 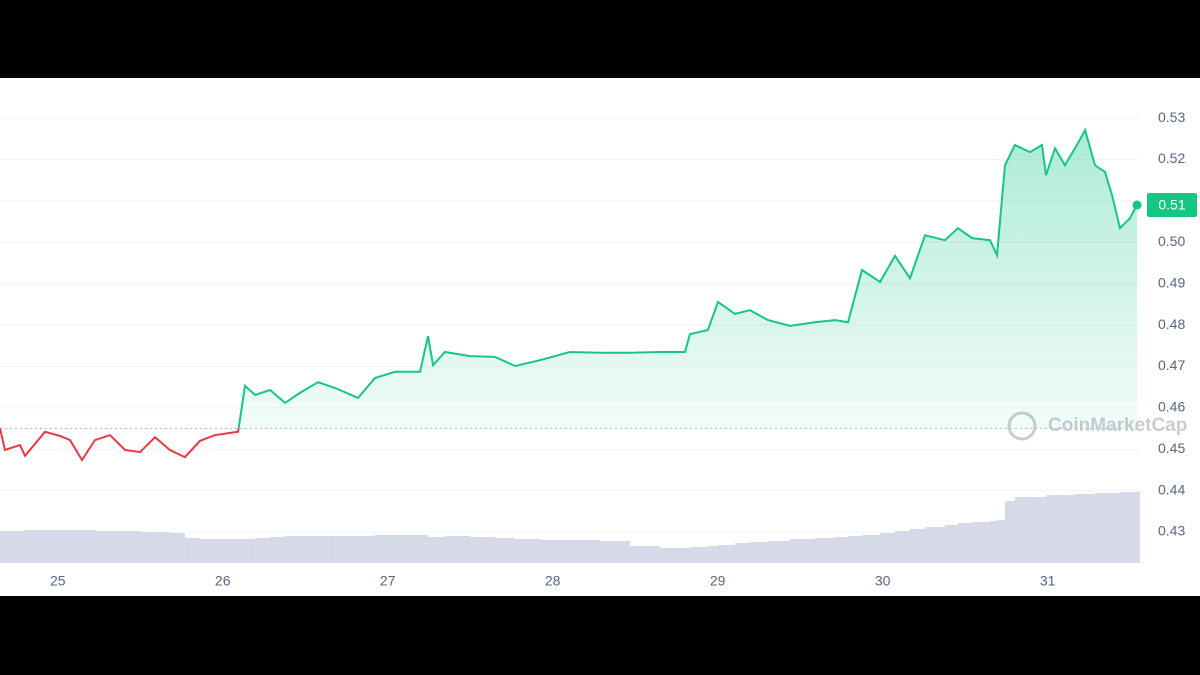 What do you see at coordinates (1137, 205) in the screenshot?
I see `last-point` at bounding box center [1137, 205].